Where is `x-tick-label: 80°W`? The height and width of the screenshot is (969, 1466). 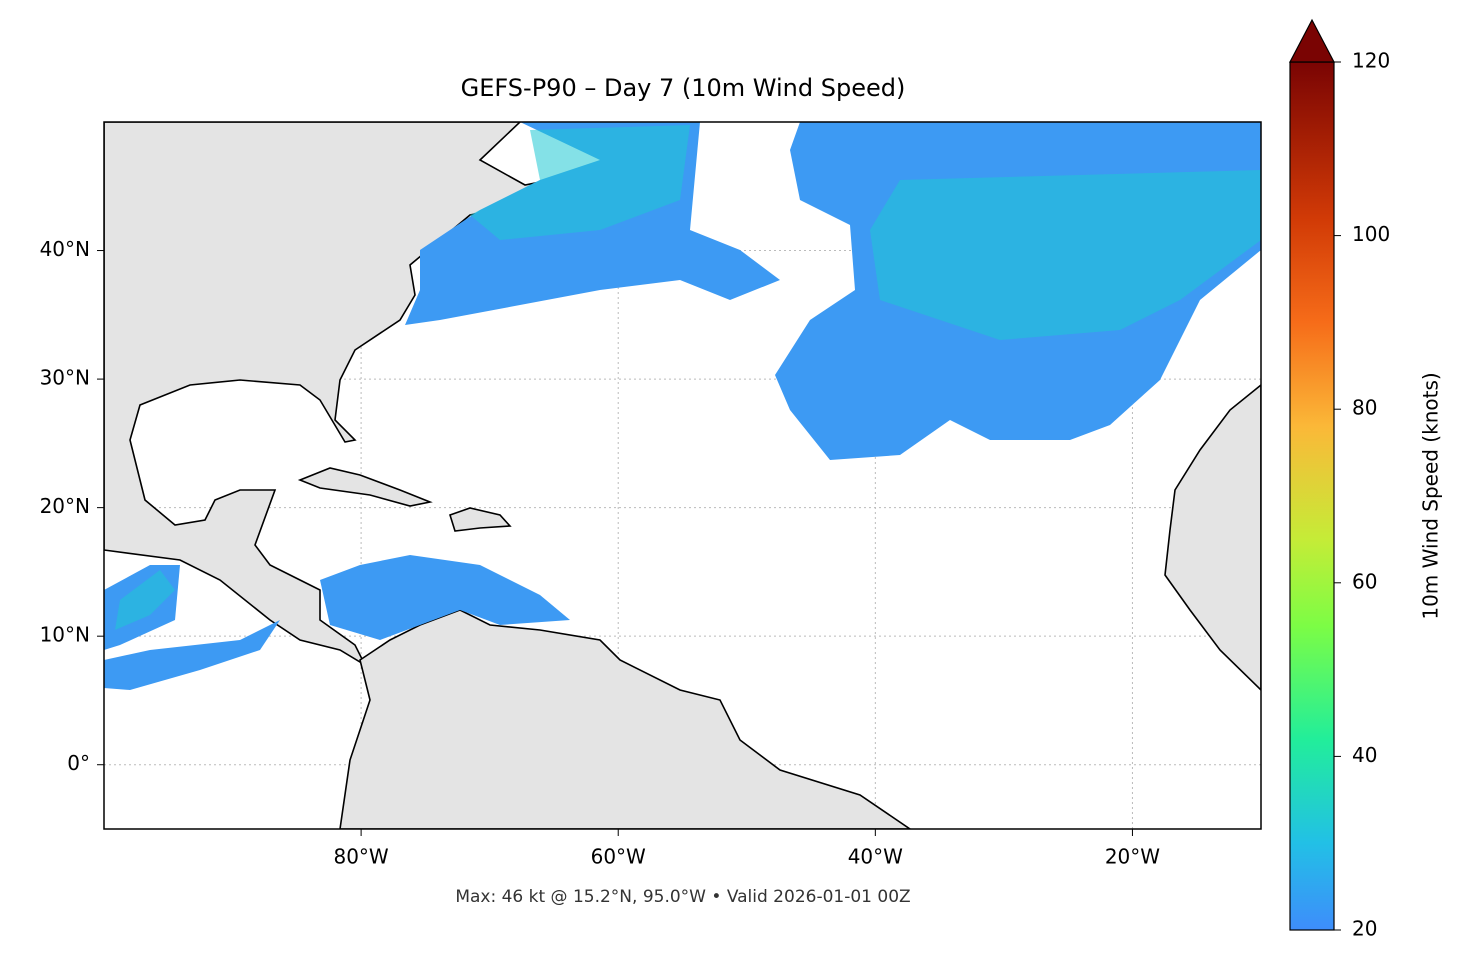
x-tick-label: 80°W is located at coordinates (360, 857).